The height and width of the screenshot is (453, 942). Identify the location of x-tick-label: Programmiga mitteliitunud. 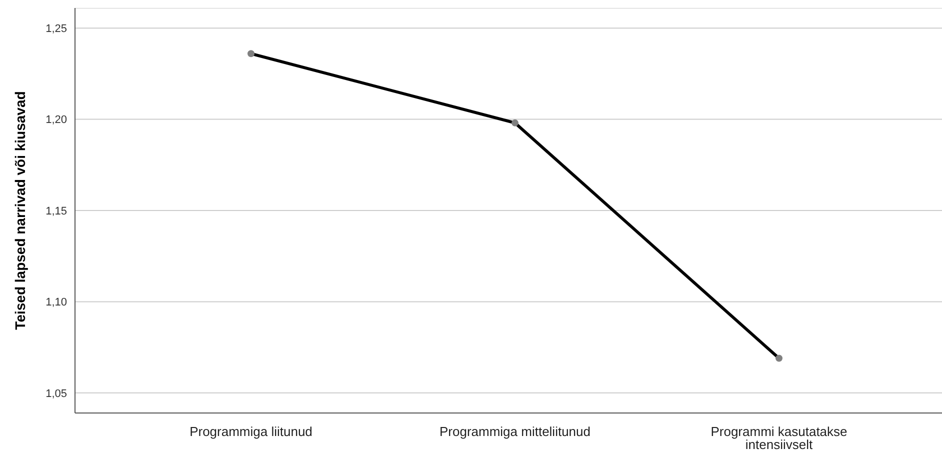
(515, 432).